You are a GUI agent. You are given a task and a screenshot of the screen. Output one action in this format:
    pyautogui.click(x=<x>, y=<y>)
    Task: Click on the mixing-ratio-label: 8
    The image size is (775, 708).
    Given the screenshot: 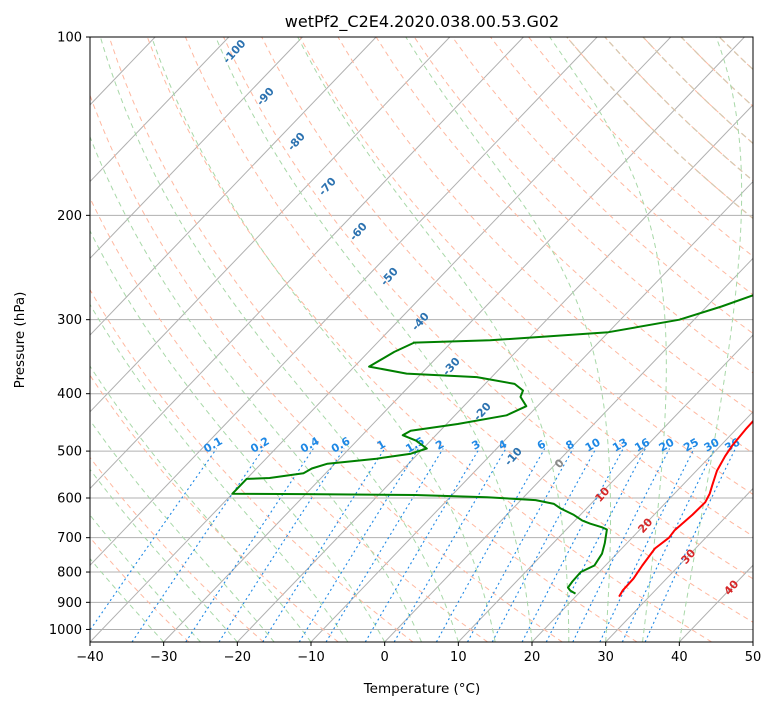 What is the action you would take?
    pyautogui.click(x=569, y=445)
    